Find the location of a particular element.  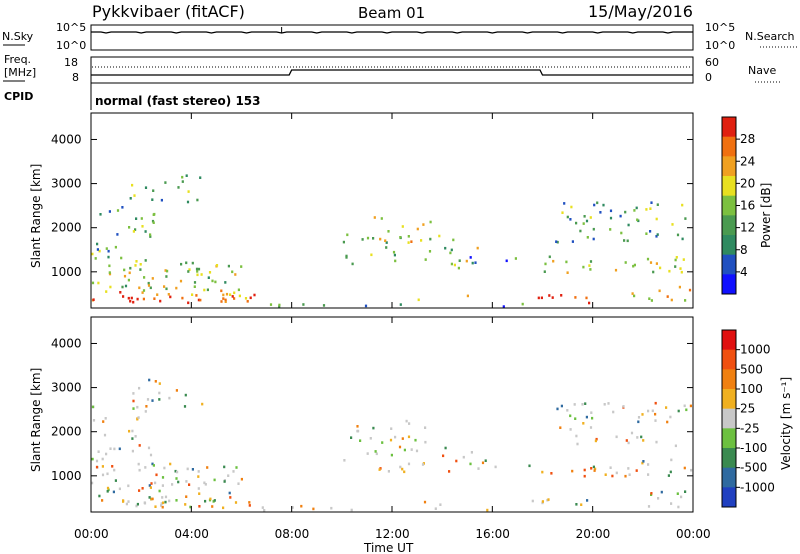

freq-left-label-line1: Freq. is located at coordinates (17, 59).